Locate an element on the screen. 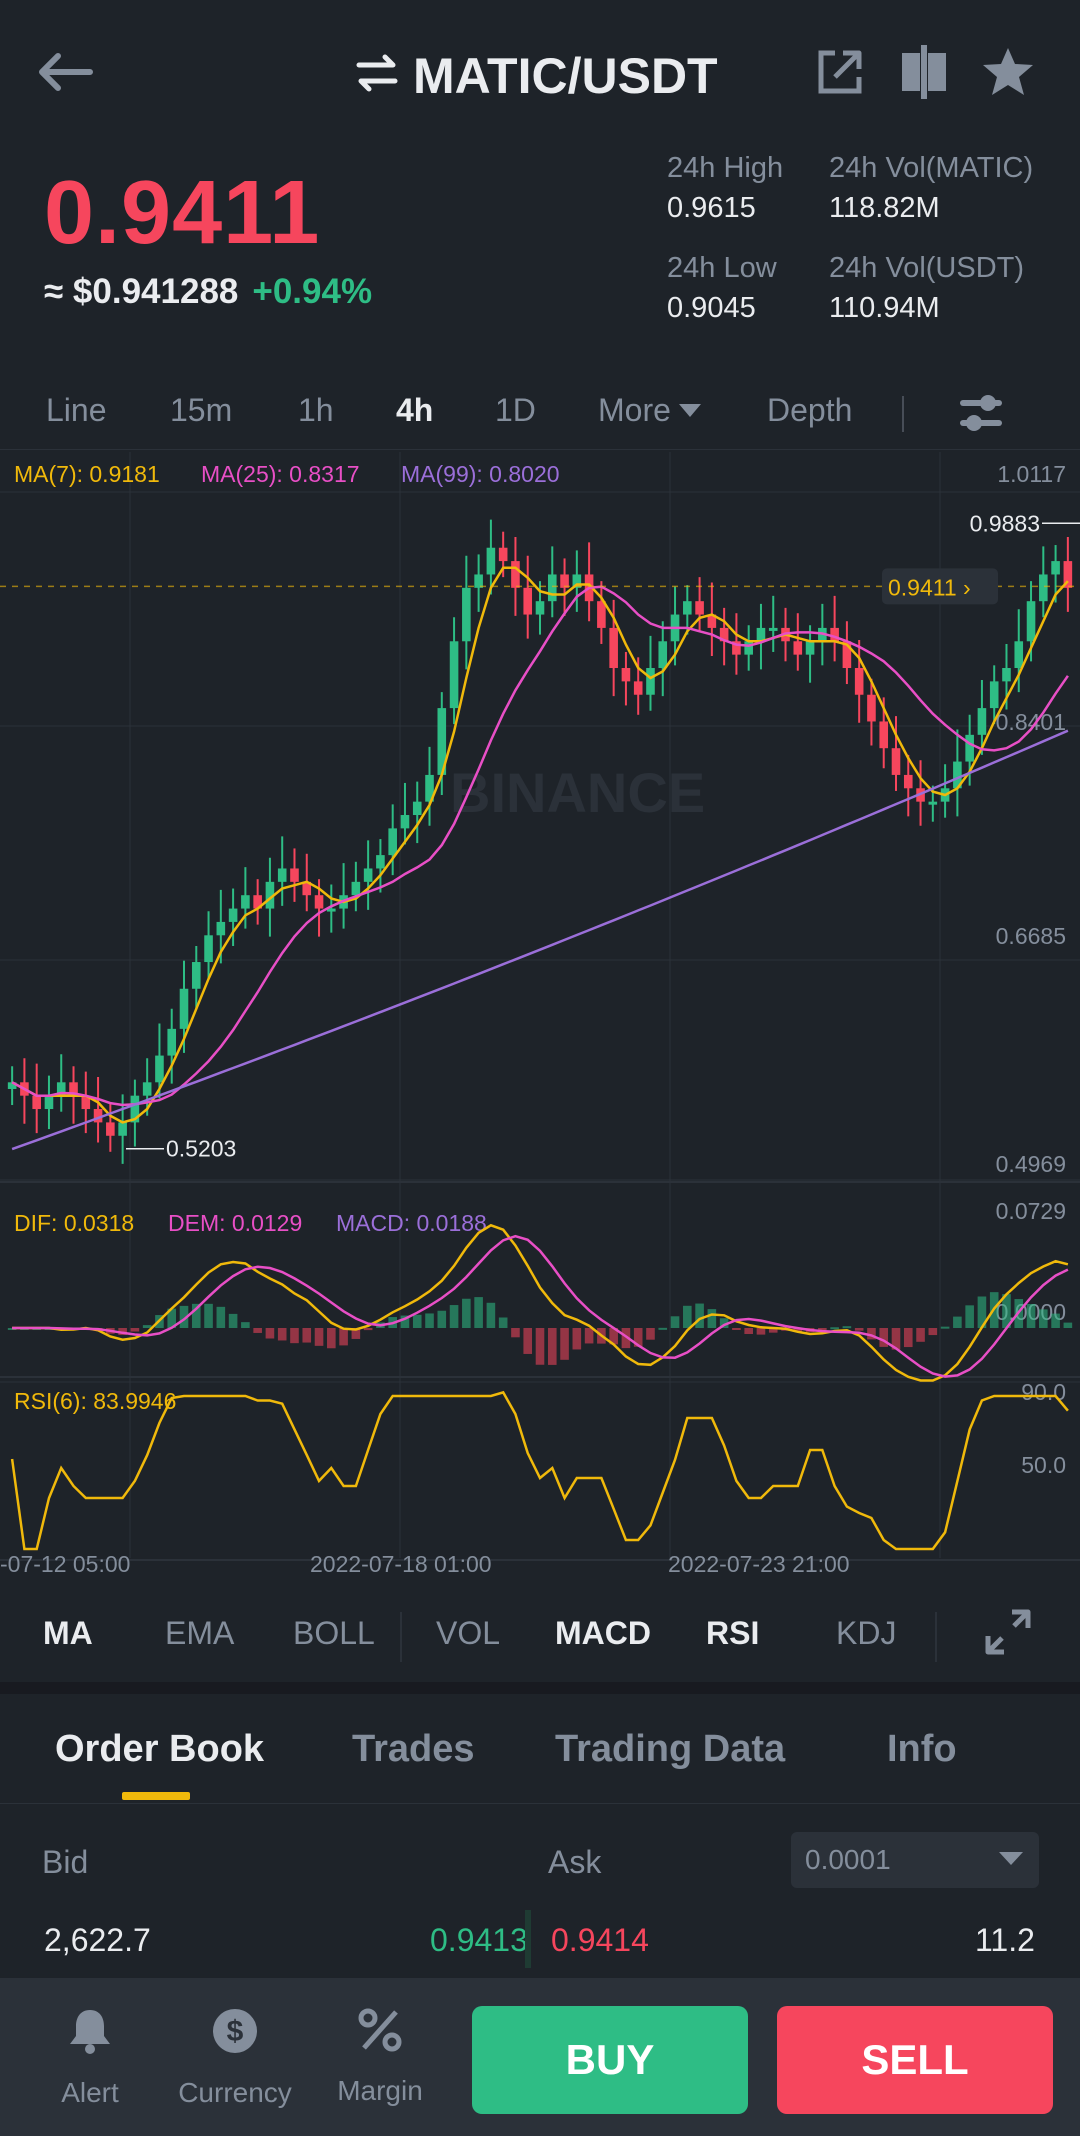 Image resolution: width=1080 pixels, height=2136 pixels. ind-ema: EMA is located at coordinates (200, 1633).